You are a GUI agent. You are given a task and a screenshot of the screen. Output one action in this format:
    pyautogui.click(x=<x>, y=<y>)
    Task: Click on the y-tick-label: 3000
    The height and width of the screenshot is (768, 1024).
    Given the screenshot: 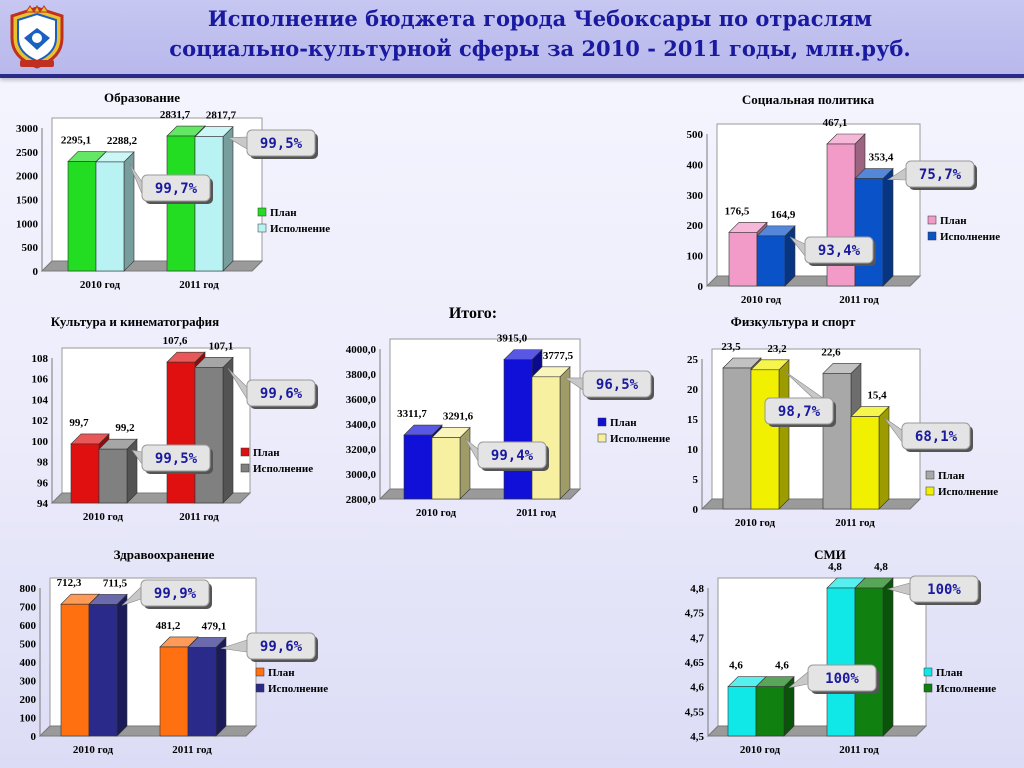 What is the action you would take?
    pyautogui.click(x=27, y=129)
    